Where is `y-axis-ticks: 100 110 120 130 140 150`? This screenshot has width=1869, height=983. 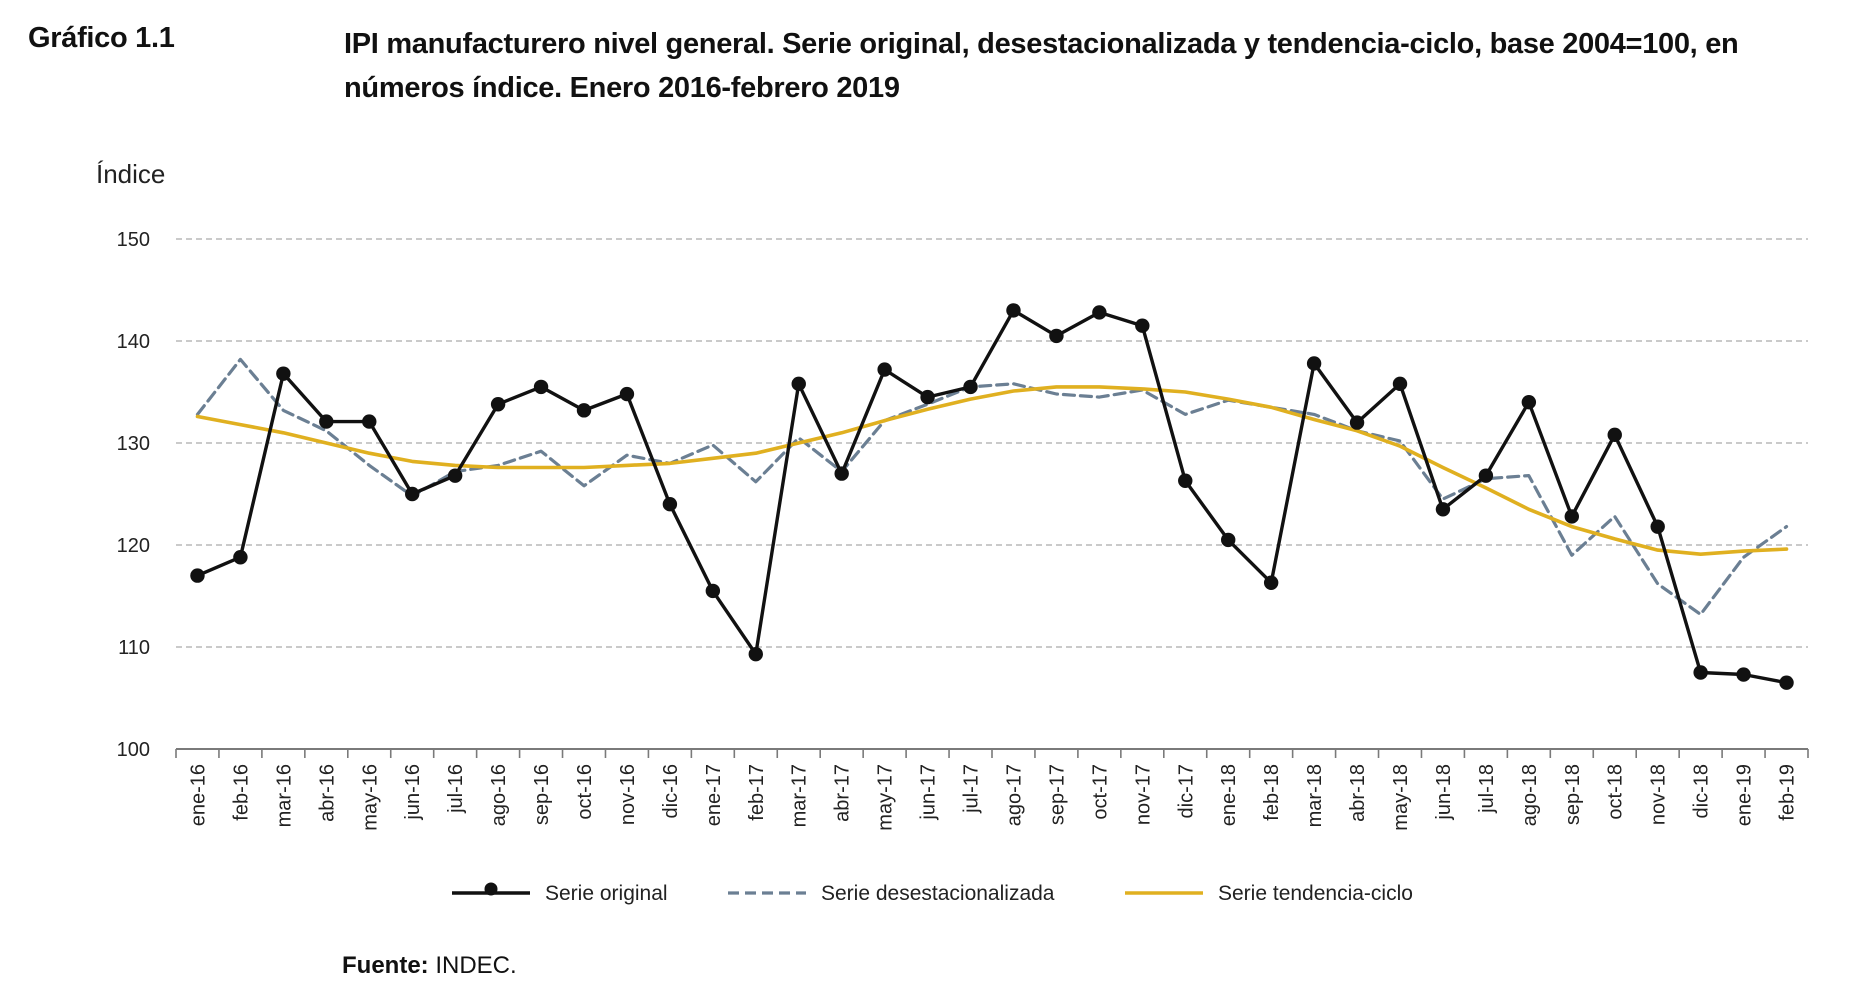
y-axis-ticks: 100 110 120 130 140 150 is located at coordinates (133, 495).